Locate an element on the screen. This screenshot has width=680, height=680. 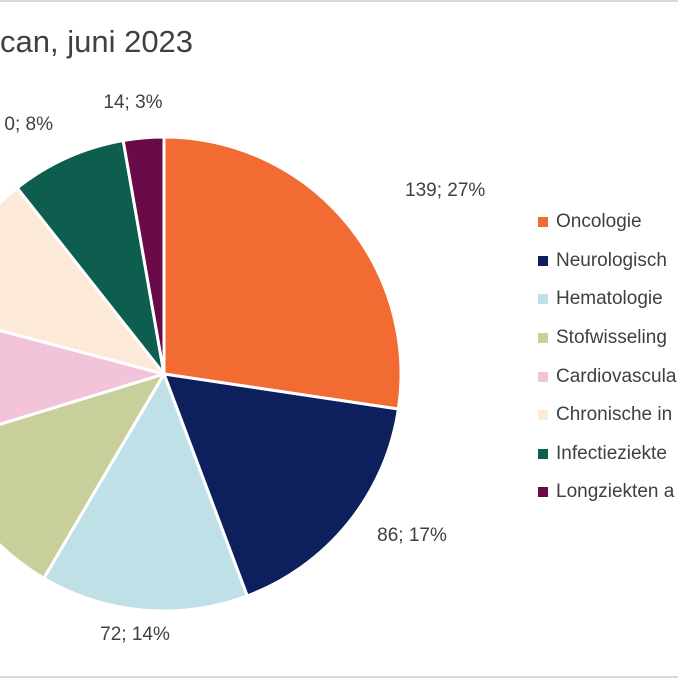
legend-label: Hematologie is located at coordinates (609, 299).